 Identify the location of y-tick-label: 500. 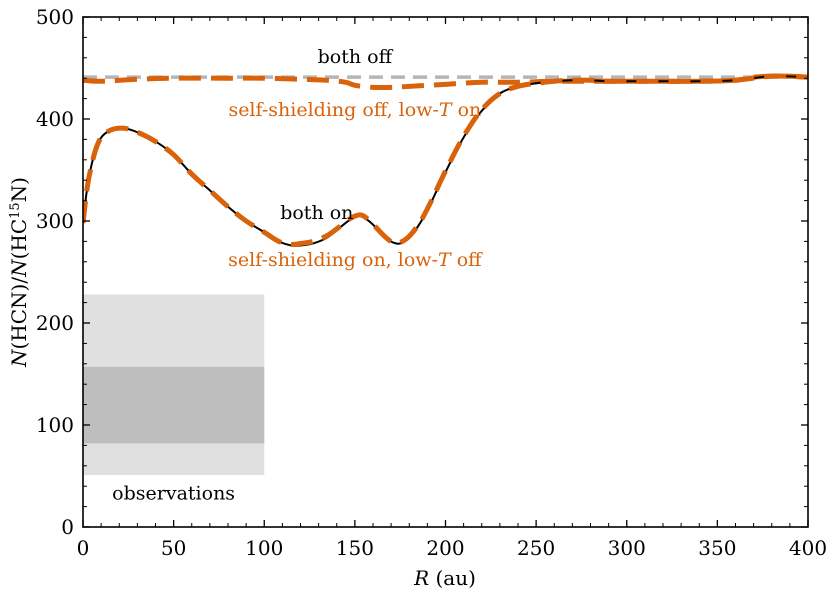
(55, 17).